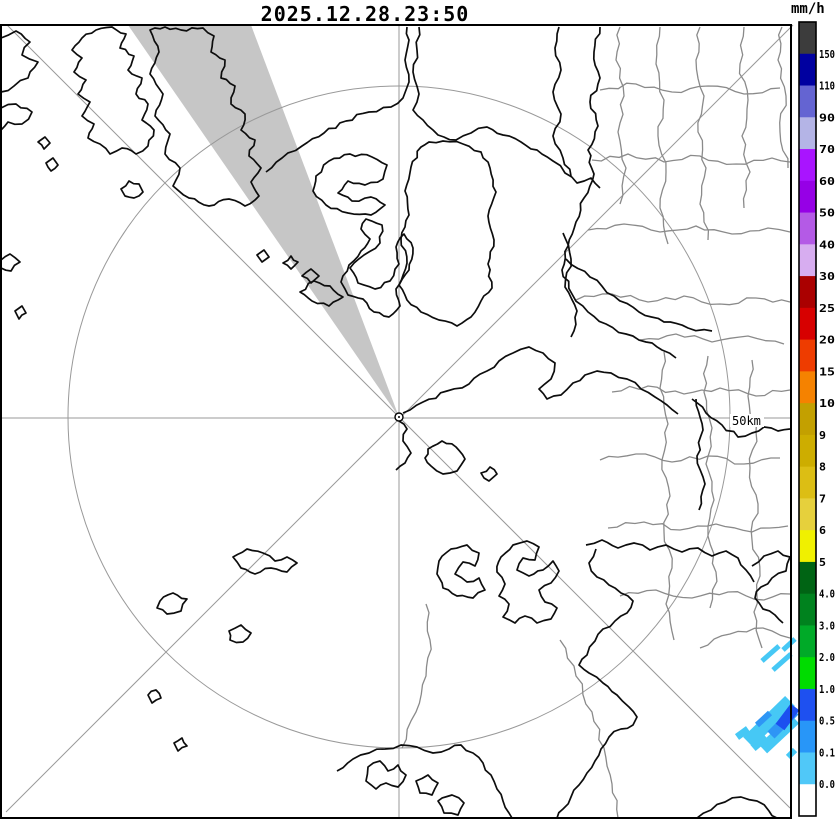 Image resolution: width=835 pixels, height=820 pixels. I want to click on color-scale-tick-label: 70, so click(827, 149).